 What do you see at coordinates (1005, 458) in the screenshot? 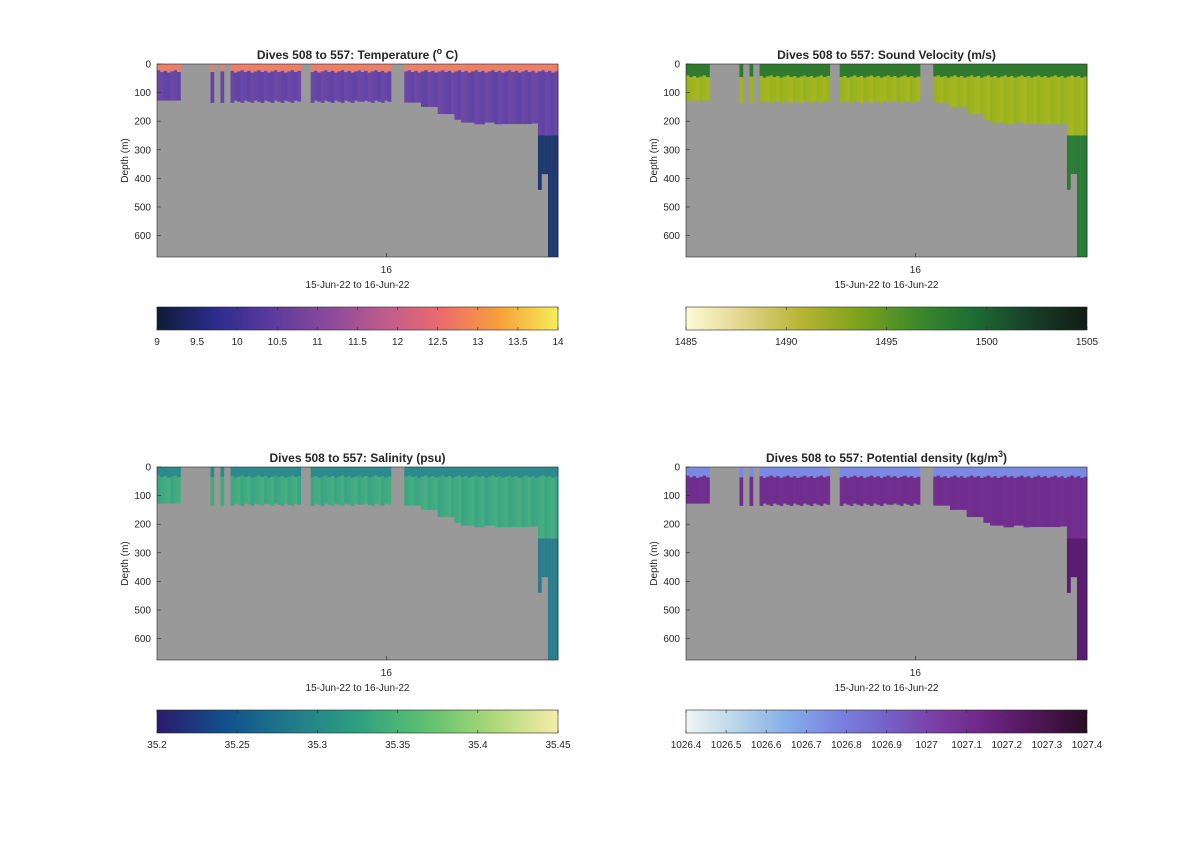
I see `chart-title-suffix: )` at bounding box center [1005, 458].